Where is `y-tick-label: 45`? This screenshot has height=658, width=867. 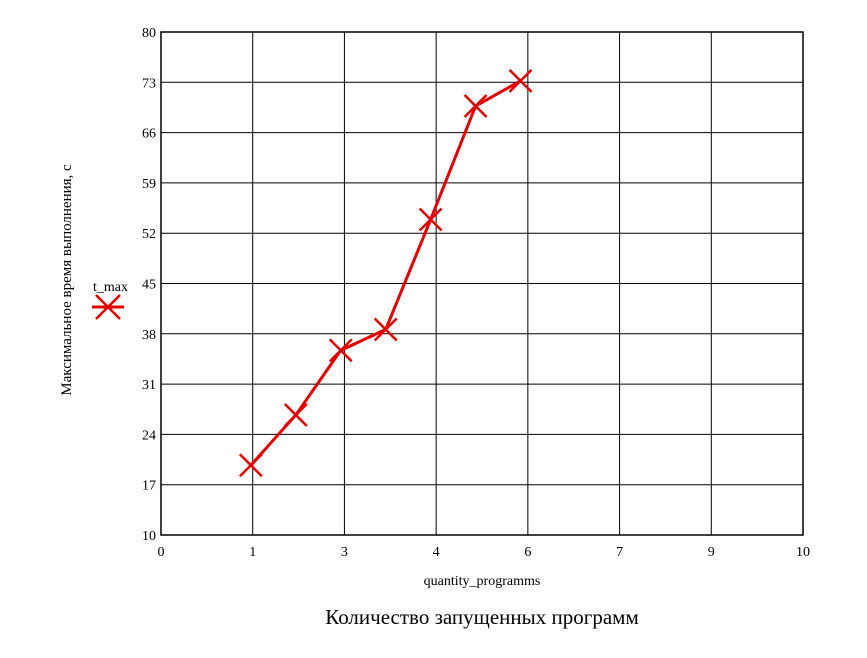 y-tick-label: 45 is located at coordinates (149, 285).